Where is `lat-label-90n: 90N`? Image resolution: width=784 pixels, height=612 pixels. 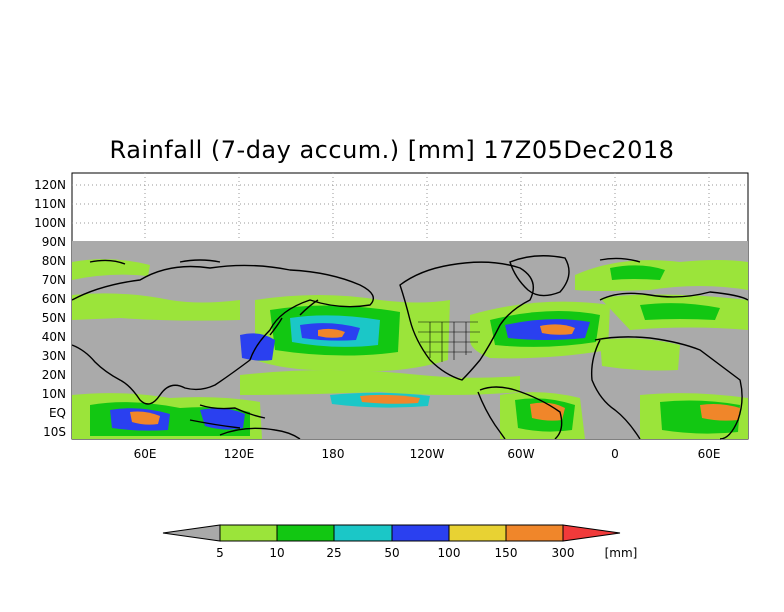
lat-label-90n: 90N is located at coordinates (53, 242).